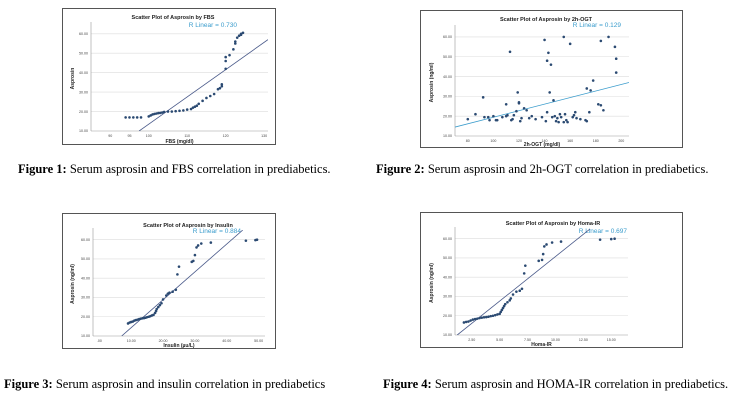 This screenshot has width=753, height=411. I want to click on y-tick-label: 30.00, so click(85, 298).